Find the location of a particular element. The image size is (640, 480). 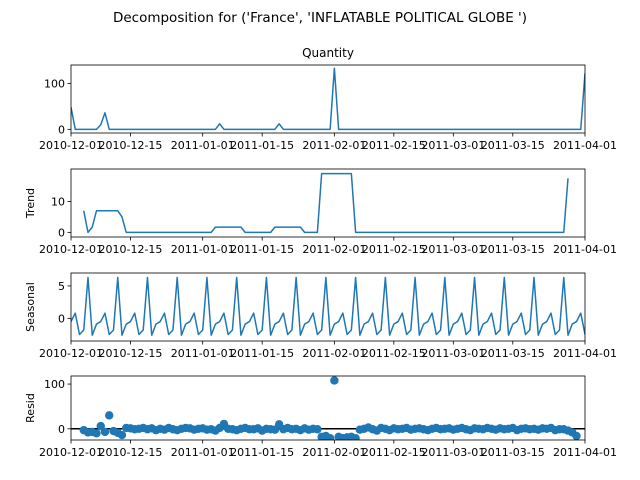

y-tick-label: 10 is located at coordinates (58, 201).